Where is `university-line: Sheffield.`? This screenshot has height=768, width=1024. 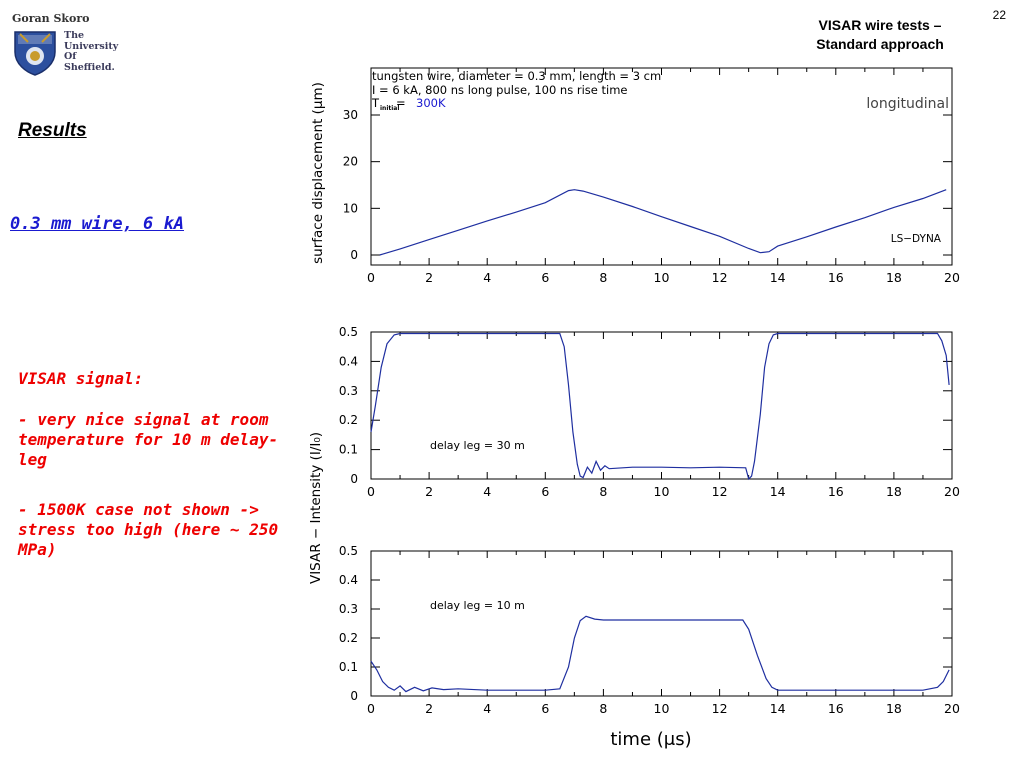
university-line: Sheffield. is located at coordinates (89, 67).